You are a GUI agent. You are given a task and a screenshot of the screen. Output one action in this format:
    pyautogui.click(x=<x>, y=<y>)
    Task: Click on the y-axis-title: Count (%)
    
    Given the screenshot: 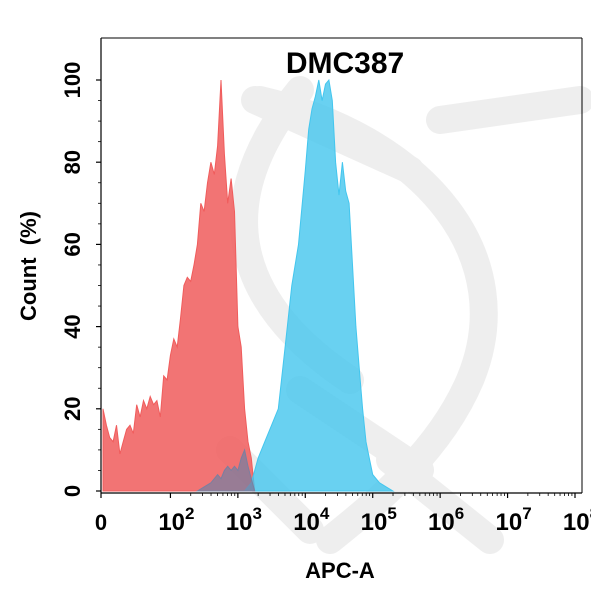 What is the action you would take?
    pyautogui.click(x=28, y=266)
    